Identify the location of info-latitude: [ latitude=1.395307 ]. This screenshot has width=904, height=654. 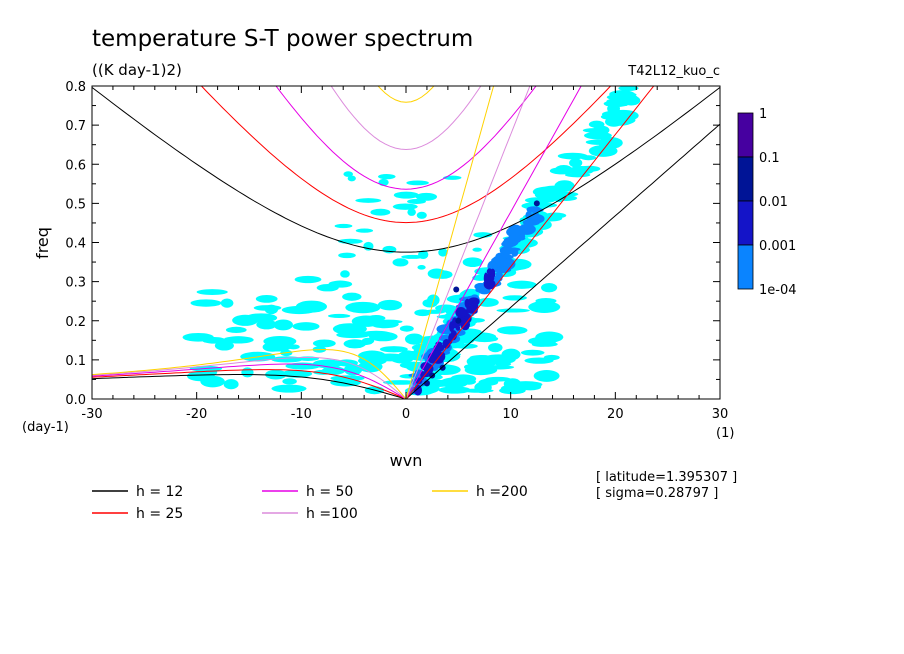
(666, 477).